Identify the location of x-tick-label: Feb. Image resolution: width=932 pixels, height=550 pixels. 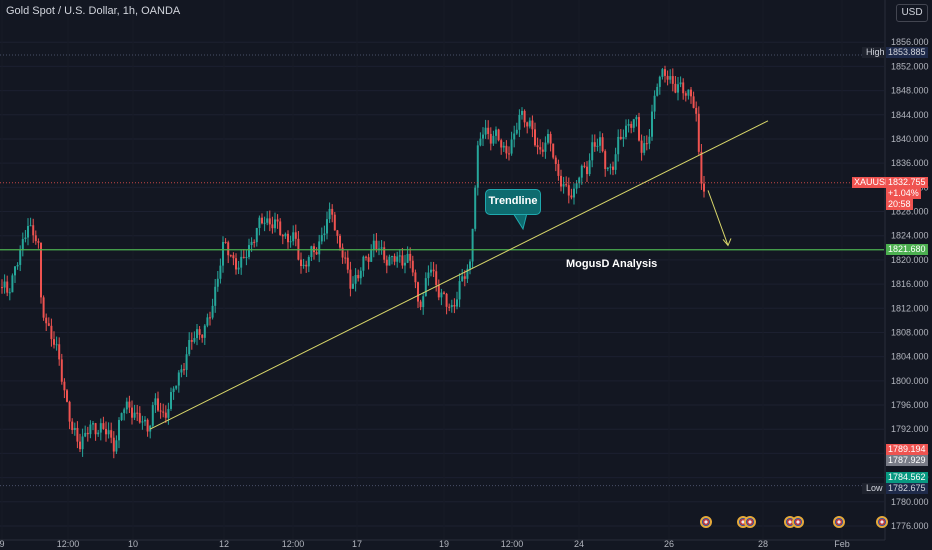
(842, 544).